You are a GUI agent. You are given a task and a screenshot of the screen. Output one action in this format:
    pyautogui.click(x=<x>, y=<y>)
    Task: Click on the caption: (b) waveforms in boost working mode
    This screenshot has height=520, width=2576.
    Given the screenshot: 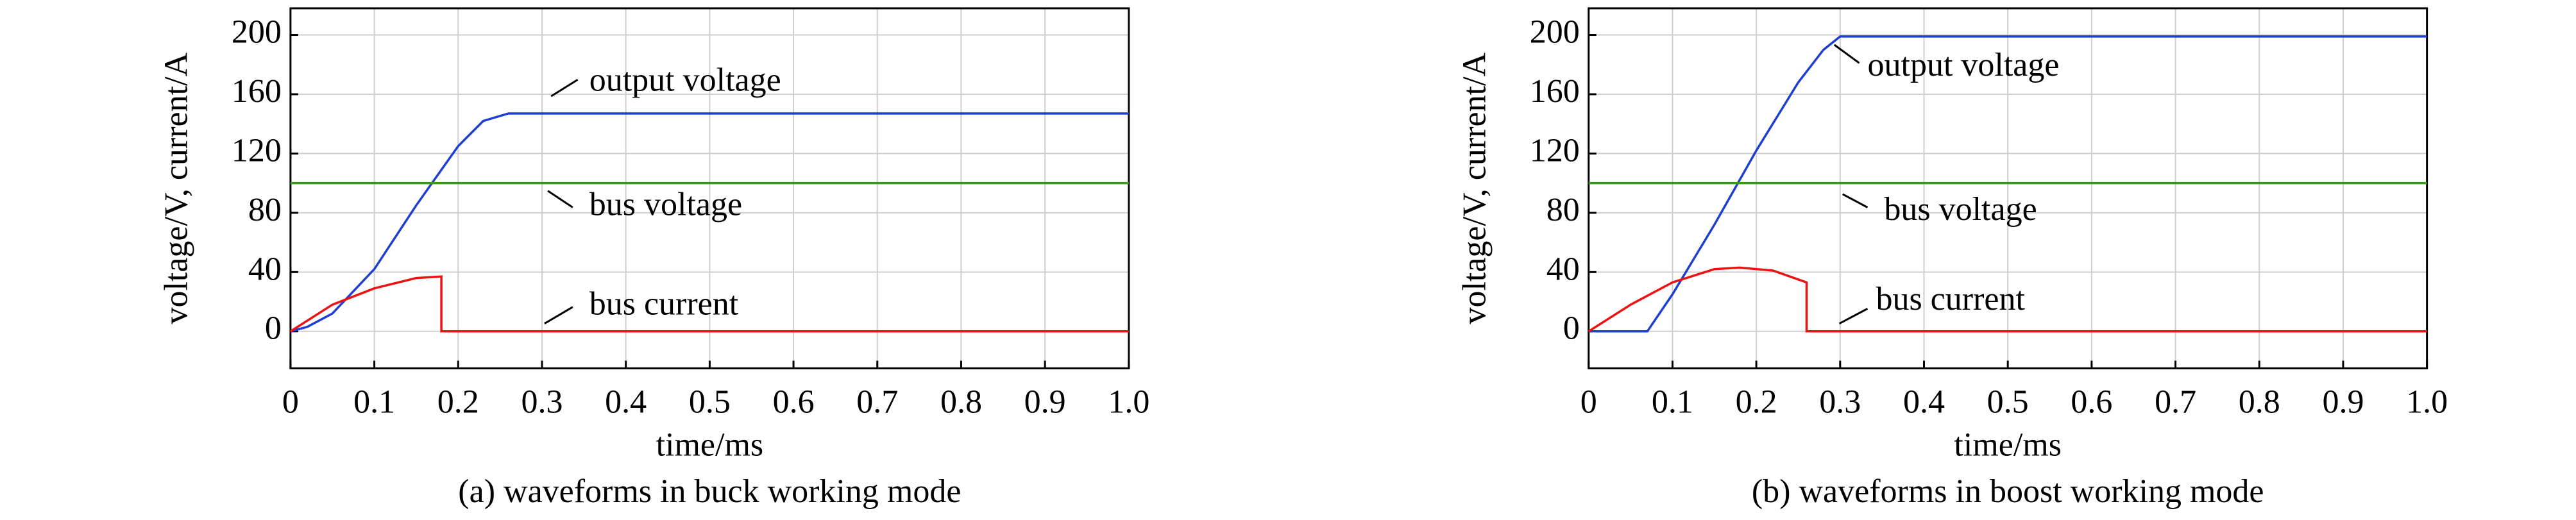 What is the action you would take?
    pyautogui.click(x=2008, y=492)
    